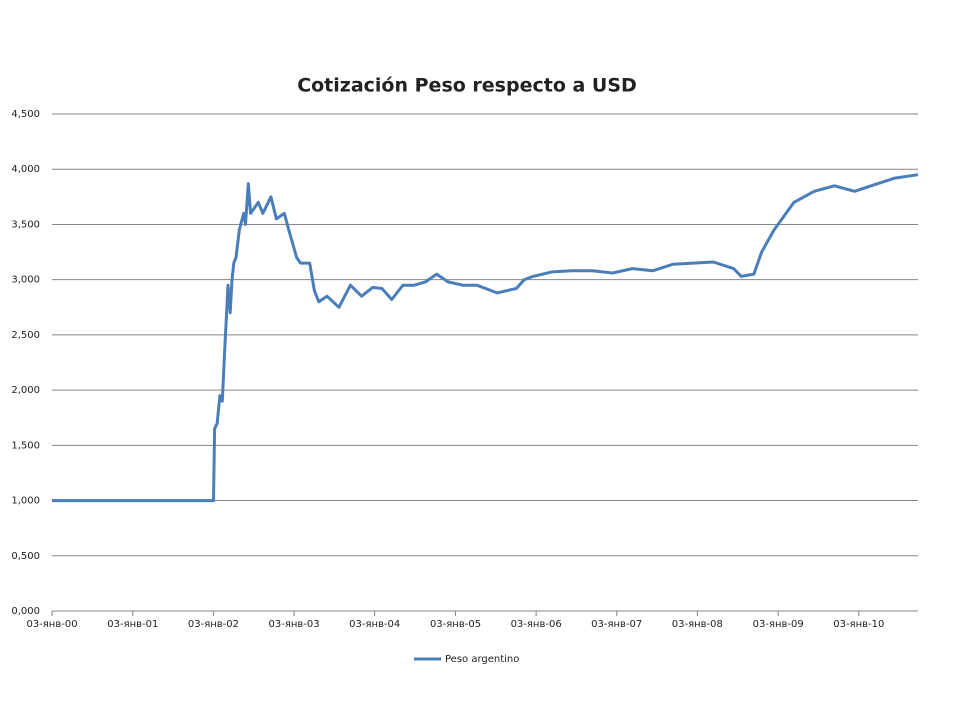  I want to click on y-tick-label: 0,000, so click(25, 611).